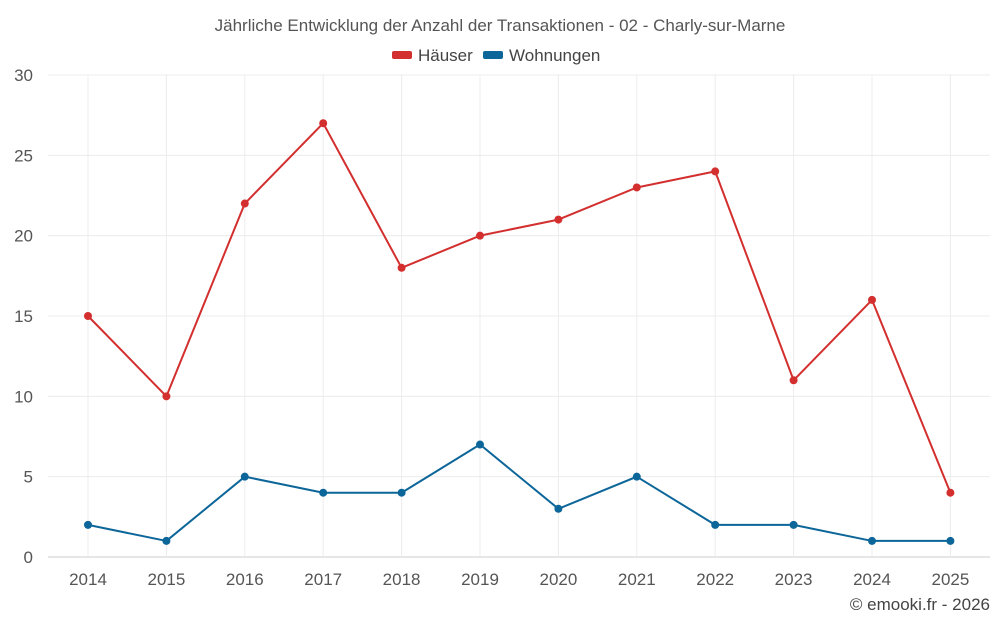 This screenshot has height=625, width=1000. I want to click on x-tick-label: 2025, so click(950, 579).